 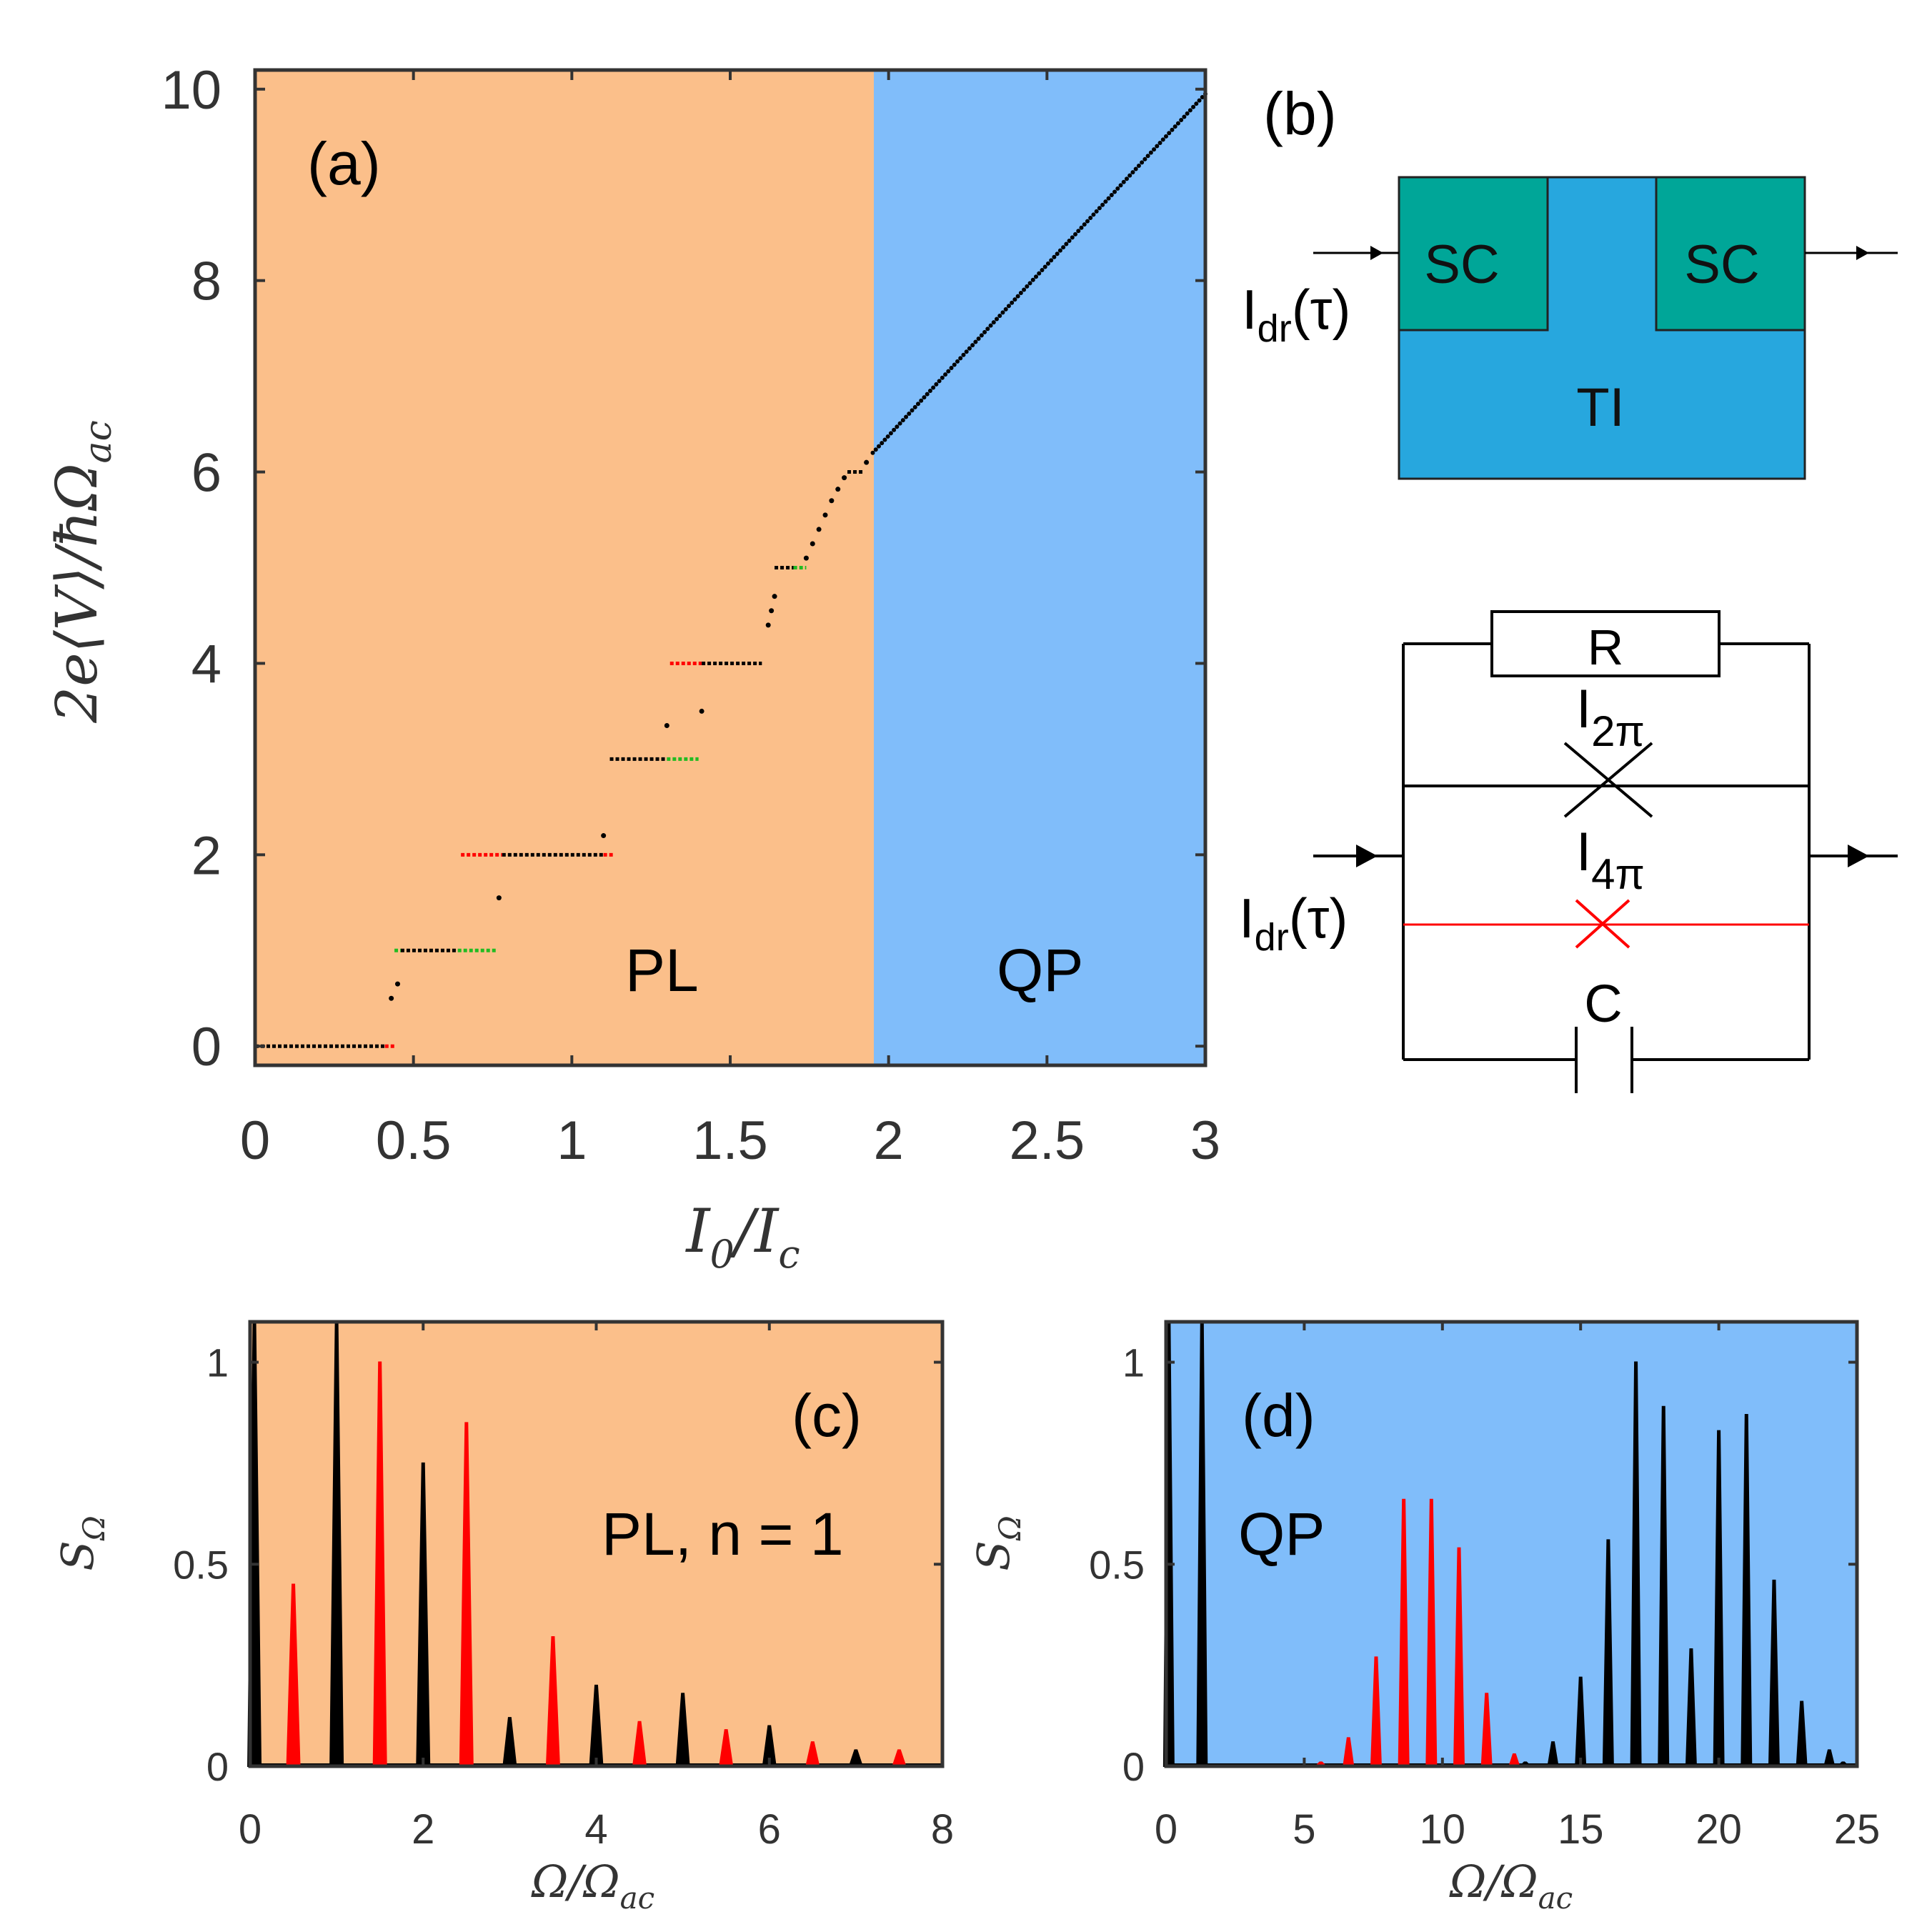 I want to click on x-tick-label: 25, so click(x=1857, y=1829).